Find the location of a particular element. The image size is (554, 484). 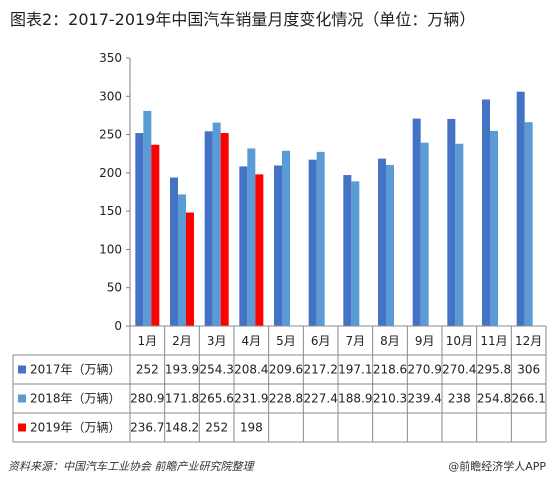

data-label: 236.7 is located at coordinates (147, 428).